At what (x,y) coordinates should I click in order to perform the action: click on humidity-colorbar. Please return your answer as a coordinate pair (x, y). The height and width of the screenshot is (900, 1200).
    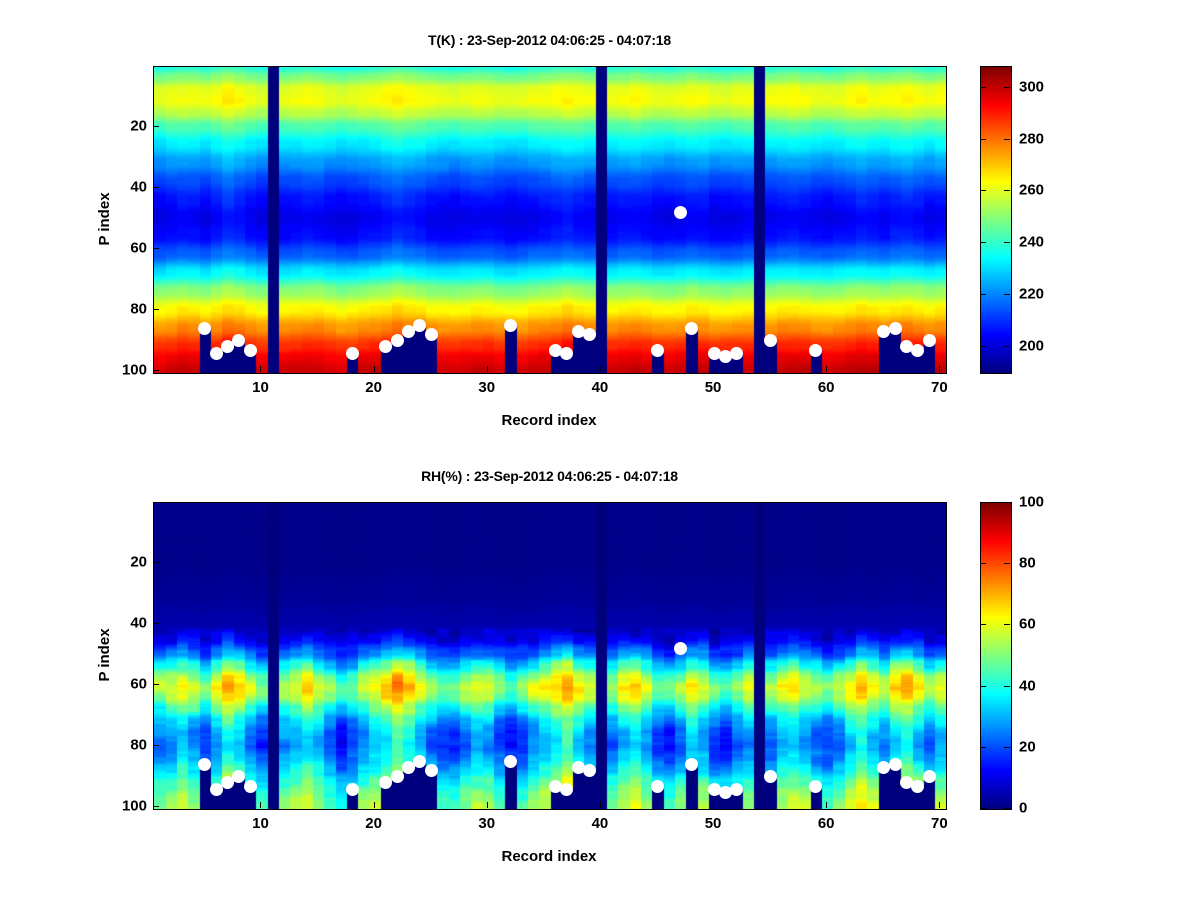
    Looking at the image, I should click on (996, 656).